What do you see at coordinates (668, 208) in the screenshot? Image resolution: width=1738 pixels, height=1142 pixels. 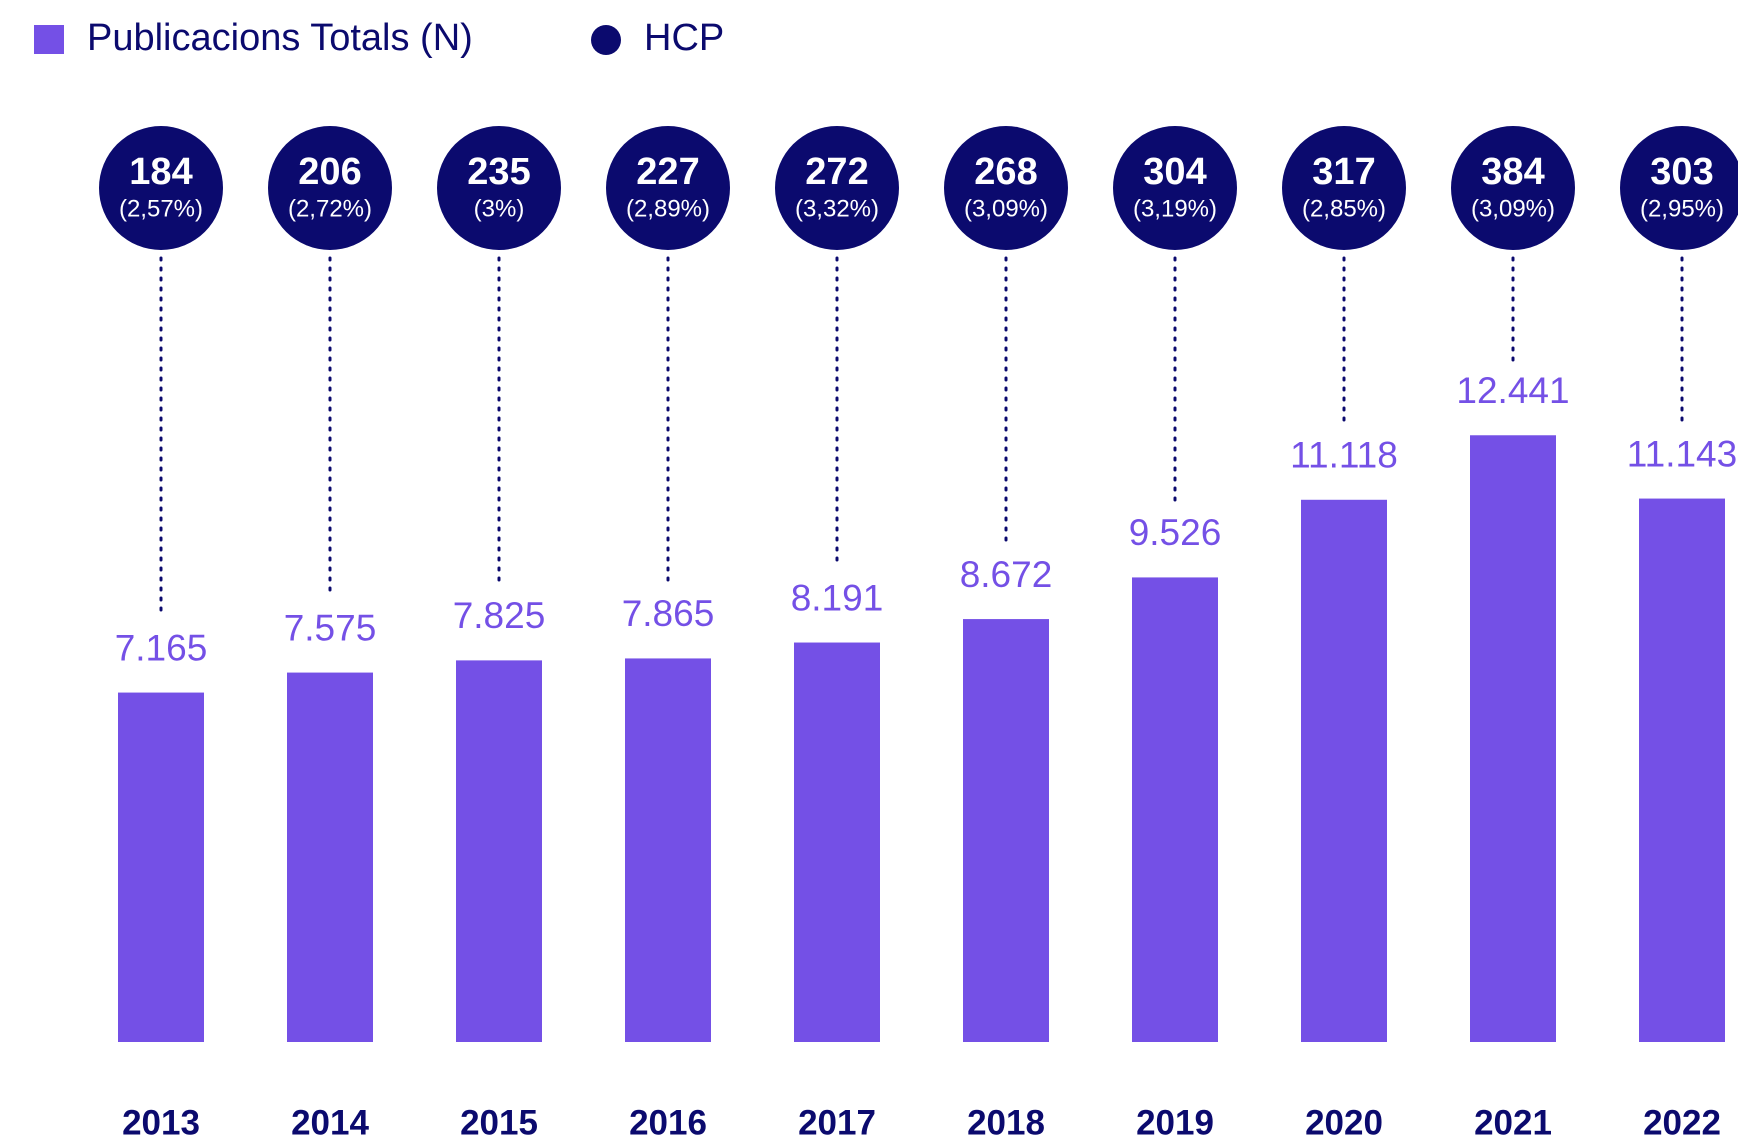 I see `hcp-share: (2,89%)` at bounding box center [668, 208].